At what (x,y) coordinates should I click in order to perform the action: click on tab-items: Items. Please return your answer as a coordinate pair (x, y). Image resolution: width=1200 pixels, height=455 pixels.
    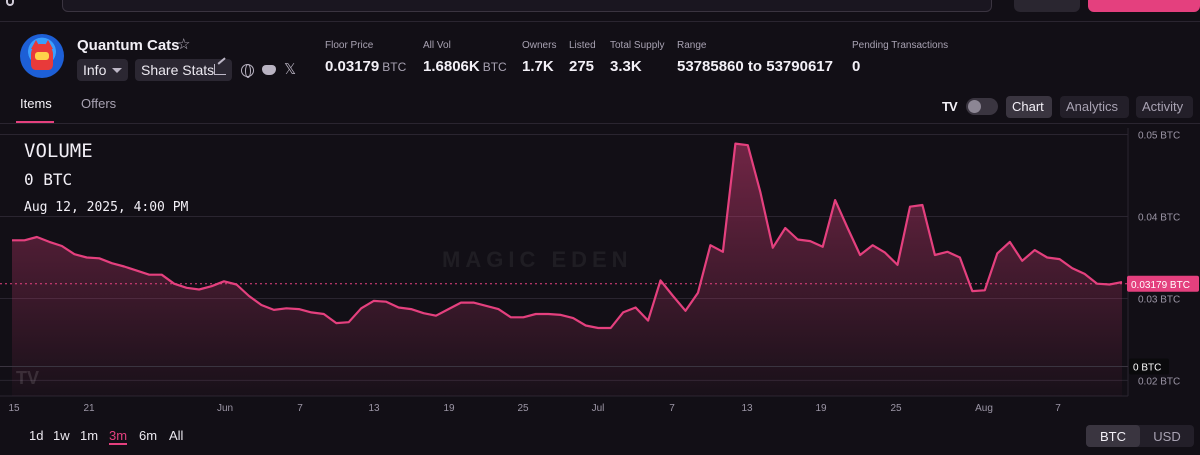
    Looking at the image, I should click on (36, 103).